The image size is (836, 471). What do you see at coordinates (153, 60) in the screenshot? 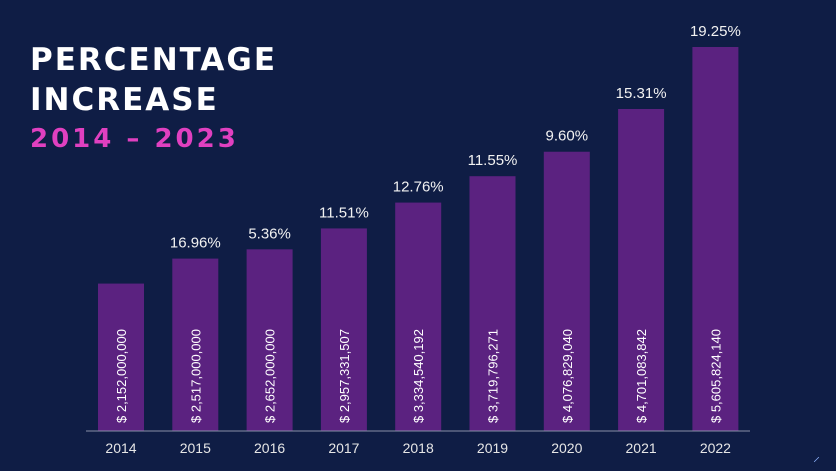
I see `title-line-1: PERCENTAGE` at bounding box center [153, 60].